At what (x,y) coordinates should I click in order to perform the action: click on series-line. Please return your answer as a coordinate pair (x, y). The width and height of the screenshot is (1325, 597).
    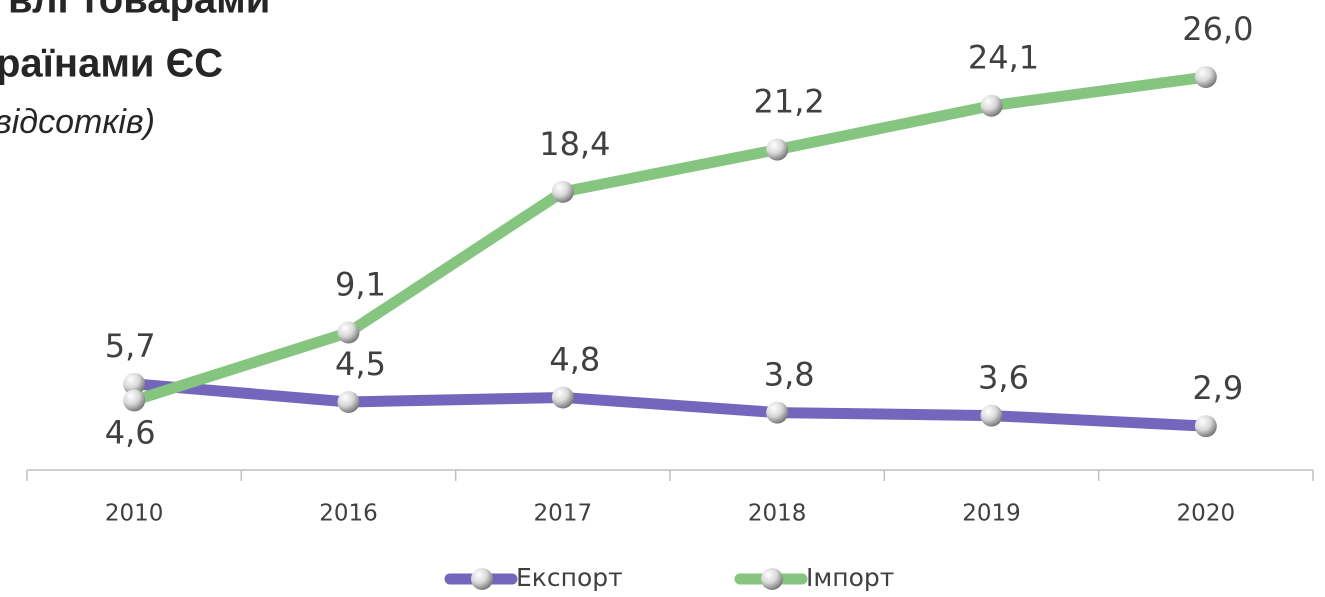
    Looking at the image, I should click on (670, 405).